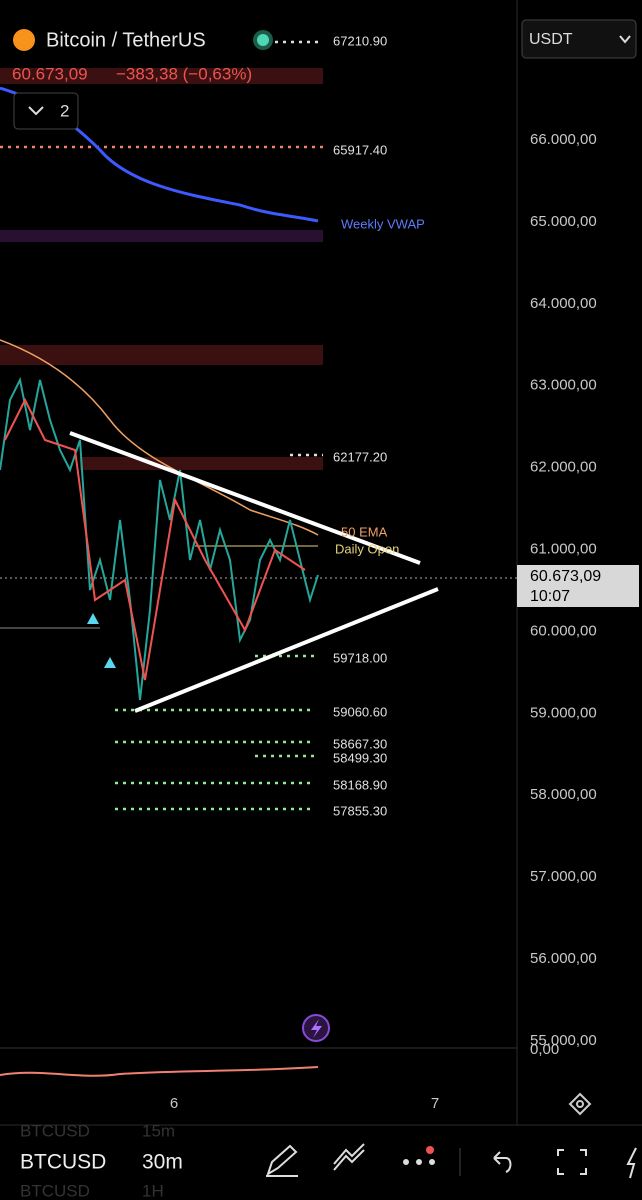 Image resolution: width=642 pixels, height=1200 pixels. What do you see at coordinates (263, 40) in the screenshot?
I see `status-dot` at bounding box center [263, 40].